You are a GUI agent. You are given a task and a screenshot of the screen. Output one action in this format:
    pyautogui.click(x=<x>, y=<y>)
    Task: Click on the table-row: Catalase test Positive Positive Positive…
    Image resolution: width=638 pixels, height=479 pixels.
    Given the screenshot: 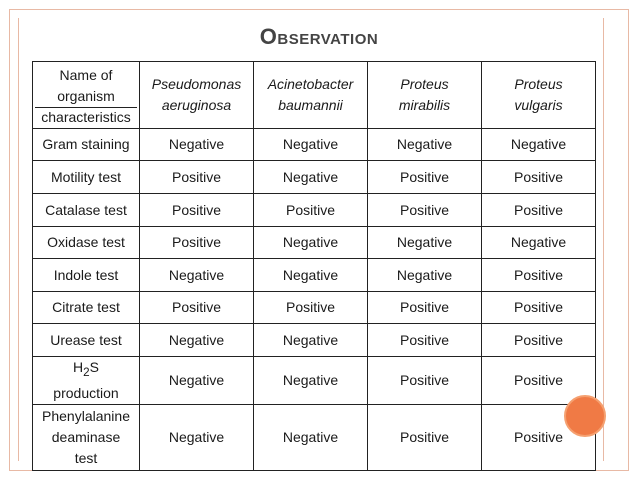 What is the action you would take?
    pyautogui.click(x=314, y=210)
    